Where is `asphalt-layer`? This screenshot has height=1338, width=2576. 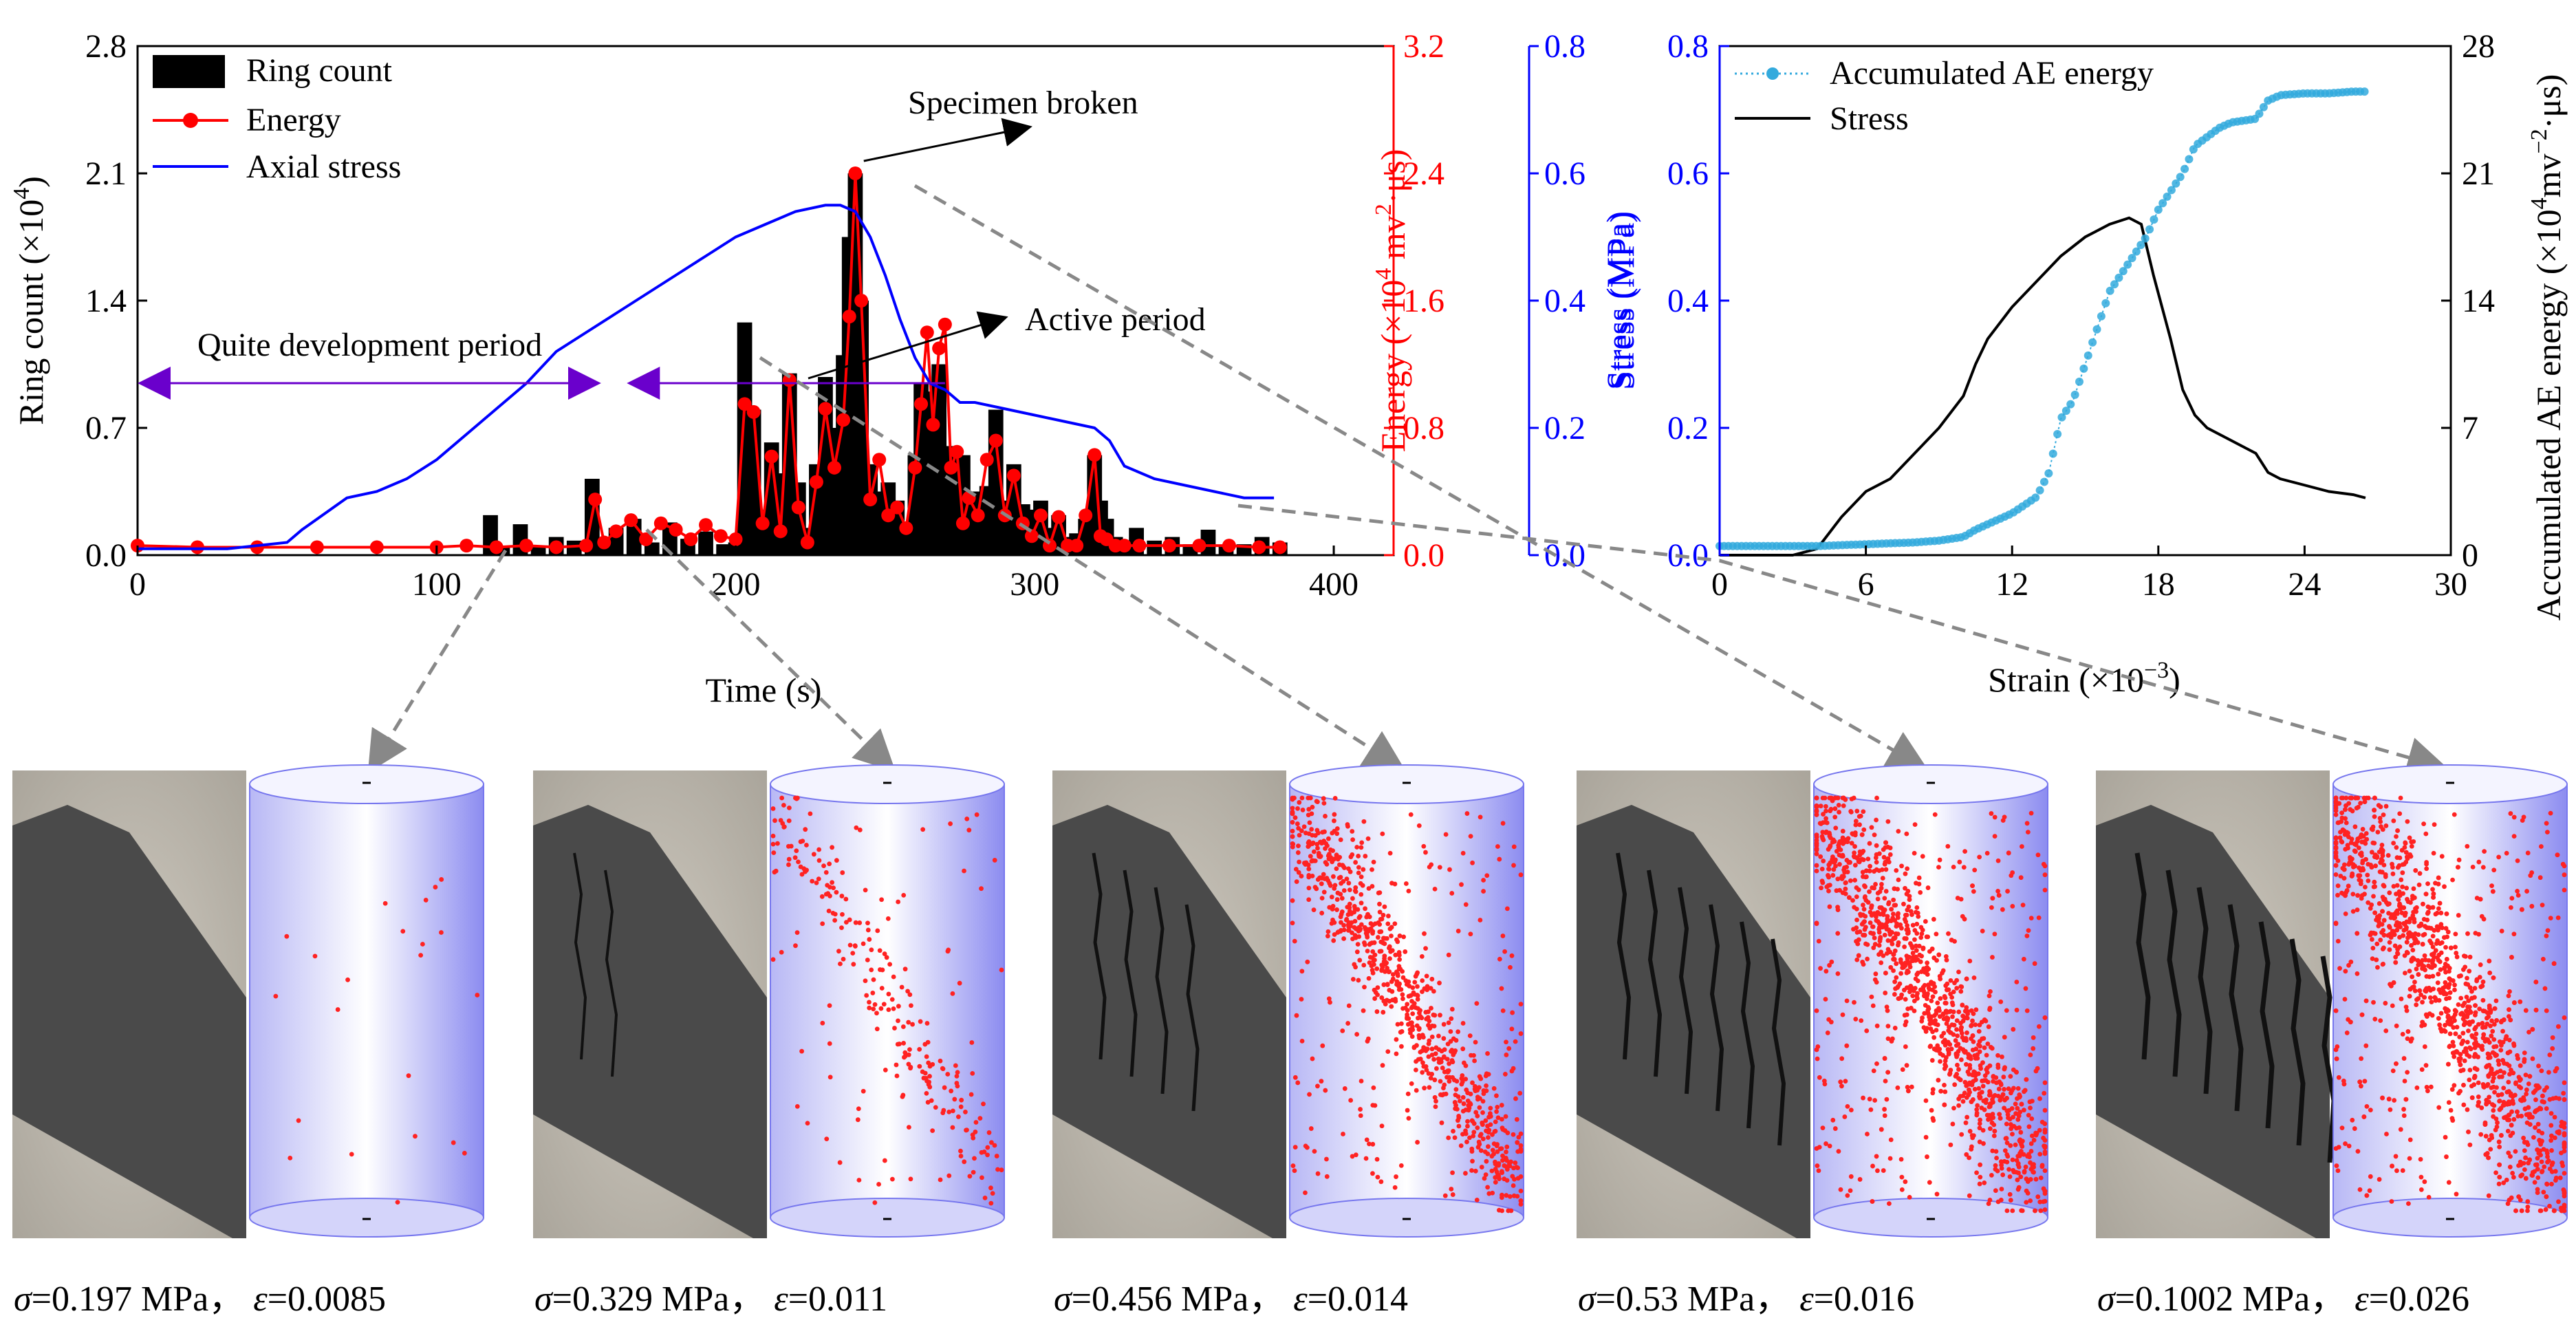 asphalt-layer is located at coordinates (129, 1021).